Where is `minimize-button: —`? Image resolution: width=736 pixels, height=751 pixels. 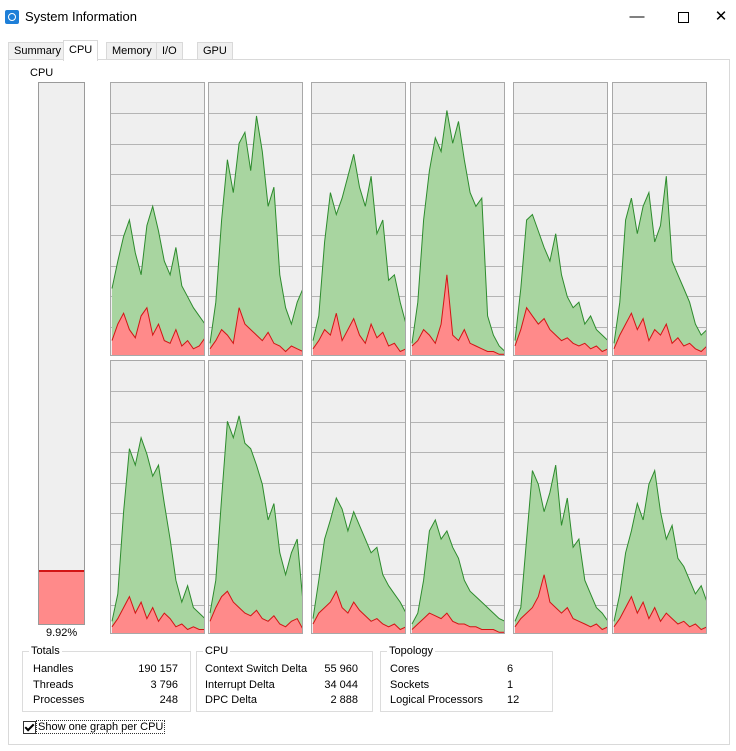
minimize-button: — is located at coordinates (637, 16).